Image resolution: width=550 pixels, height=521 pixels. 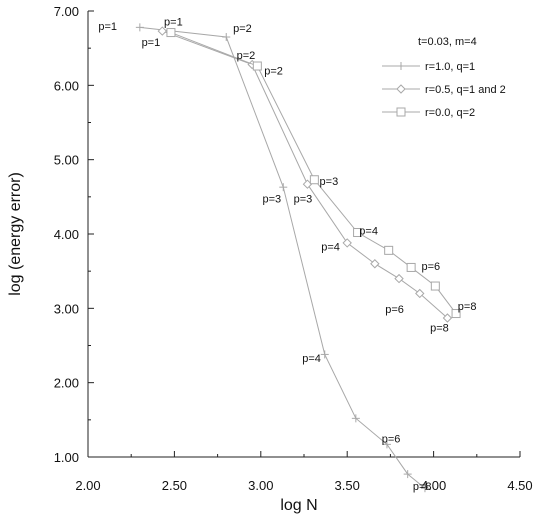 What do you see at coordinates (298, 505) in the screenshot?
I see `x-axis-title: log N` at bounding box center [298, 505].